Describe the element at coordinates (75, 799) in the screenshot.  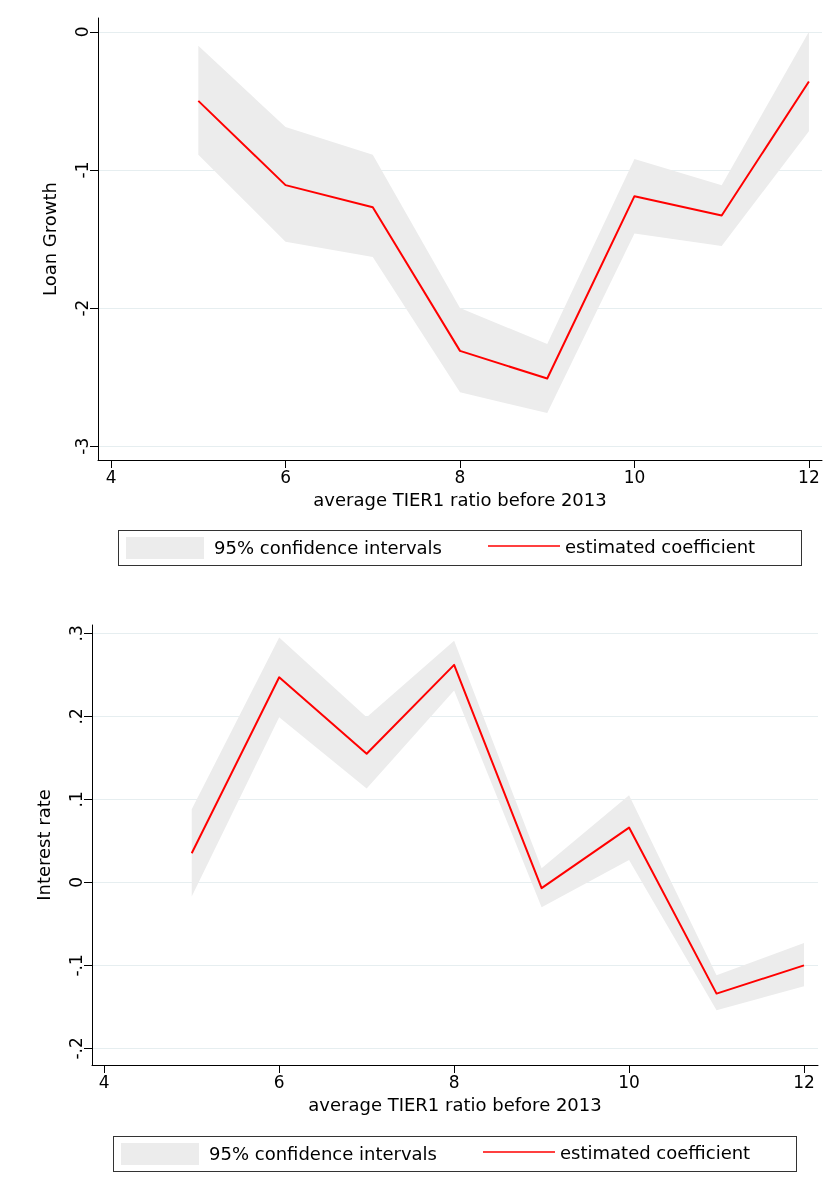
I see `y-tick-label: .1` at that location.